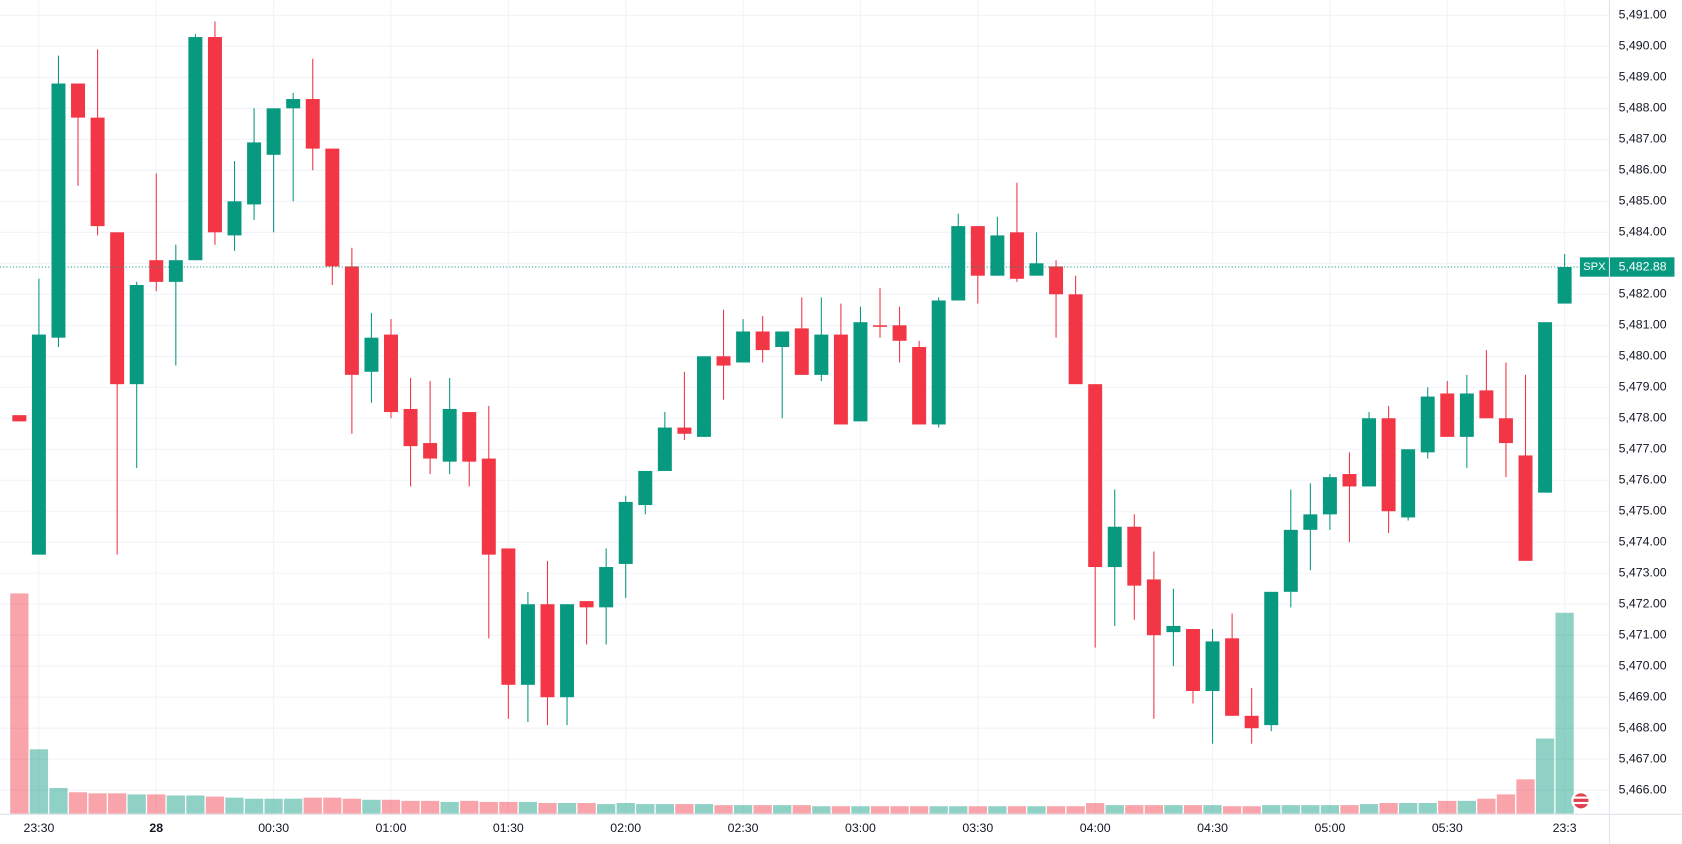  I want to click on y-tick-label: 5,482.00, so click(1643, 294).